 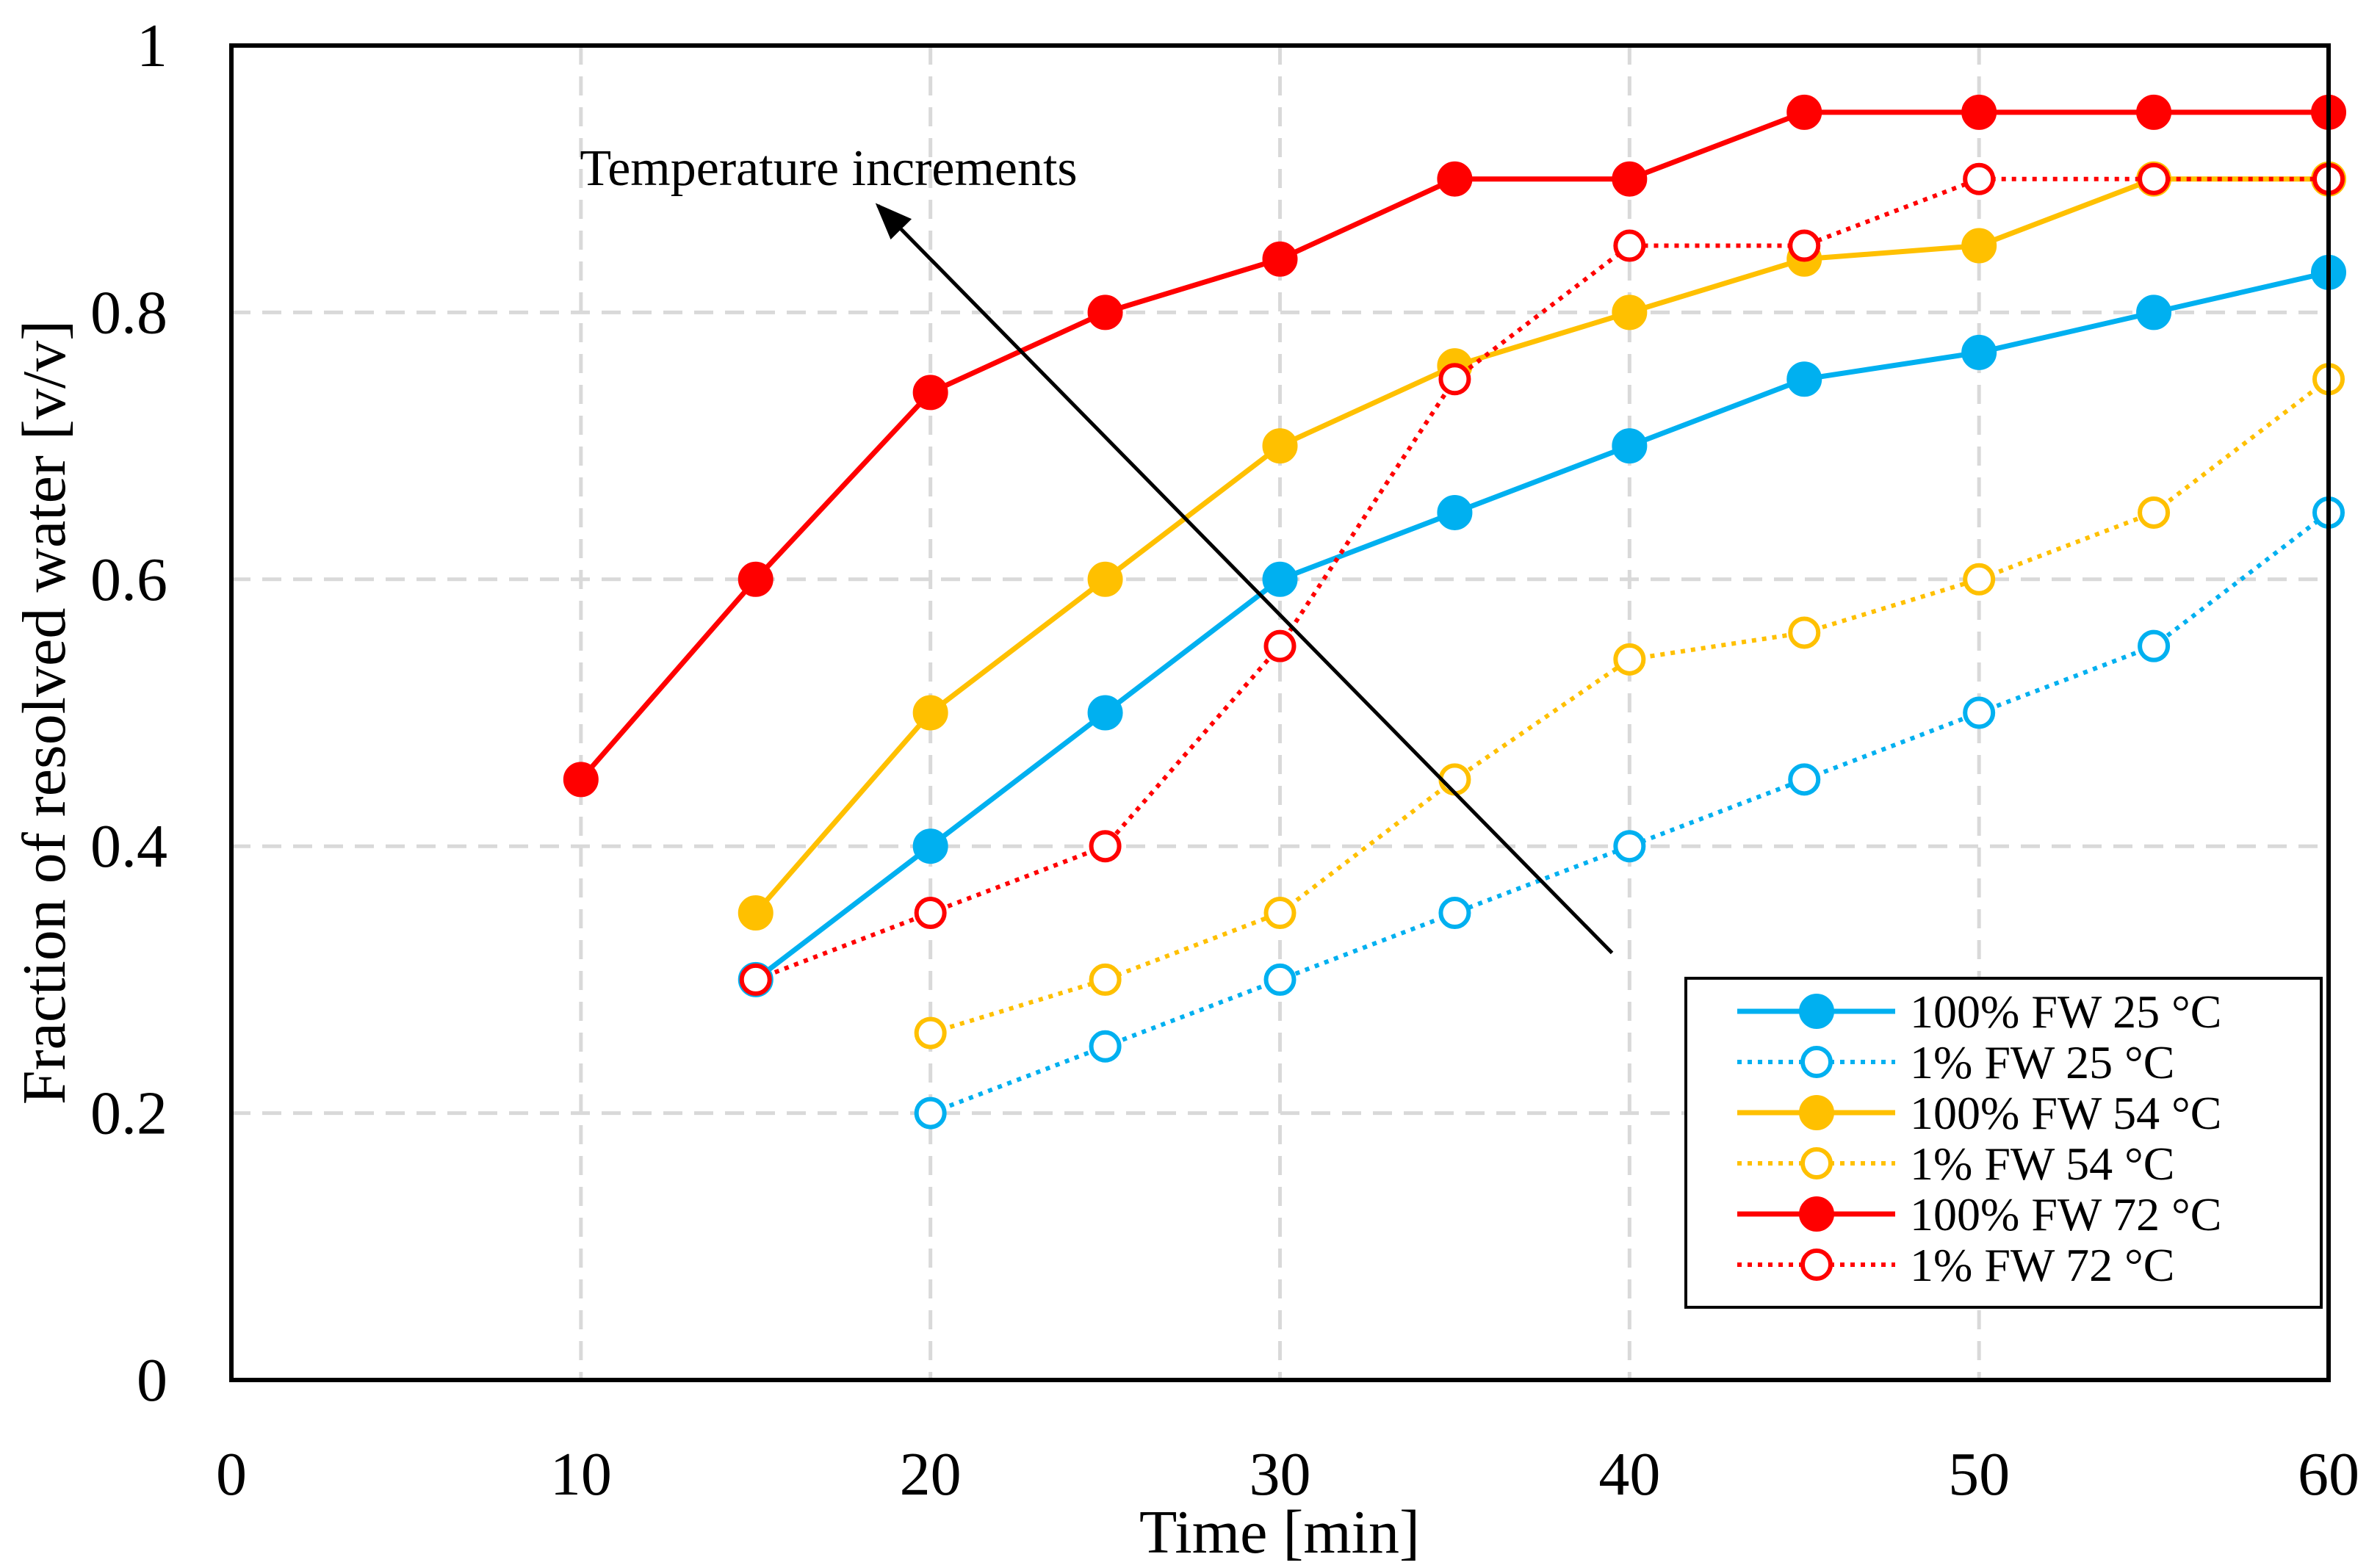 What do you see at coordinates (2066, 1012) in the screenshot?
I see `legend-label: 100% FW 25 °C` at bounding box center [2066, 1012].